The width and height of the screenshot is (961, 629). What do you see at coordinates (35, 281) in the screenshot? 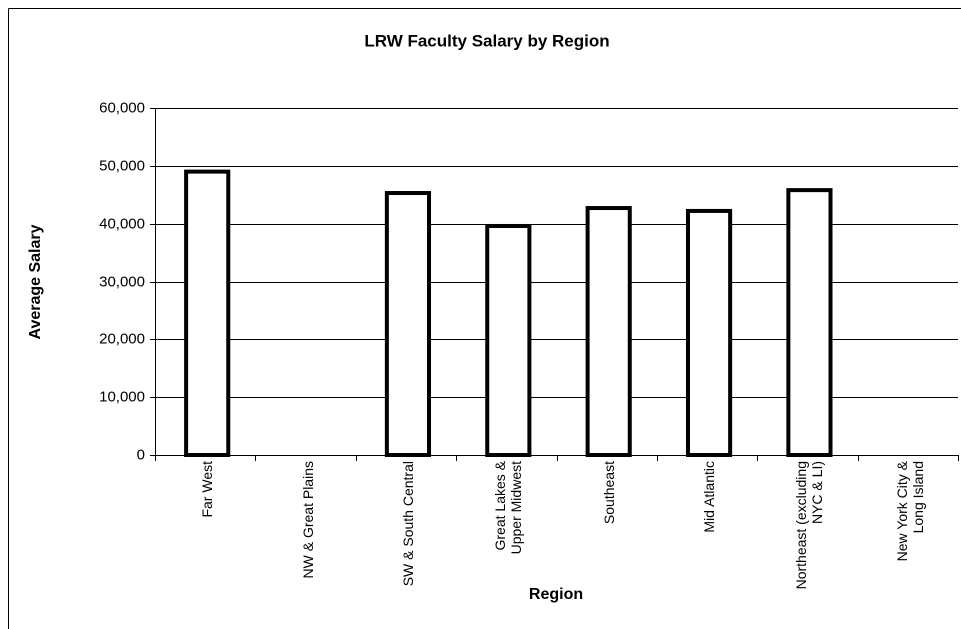
I see `y-axis-label: Average Salary` at bounding box center [35, 281].